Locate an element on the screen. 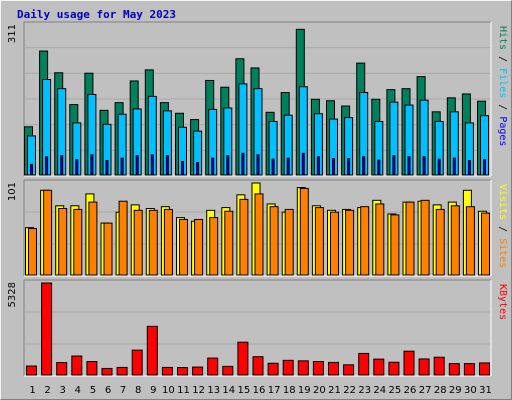 This screenshot has width=512, height=400. x-tick-label: 20 is located at coordinates (319, 390).